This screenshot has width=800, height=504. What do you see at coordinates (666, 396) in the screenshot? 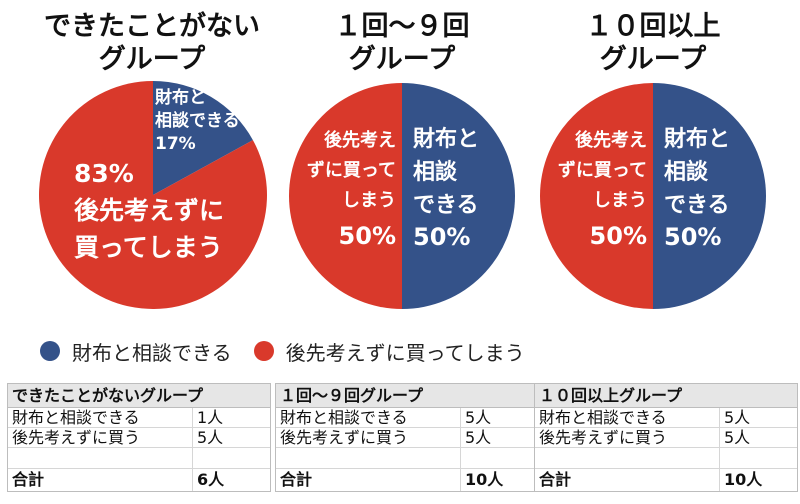
I see `table-header: １０回以上グループ` at bounding box center [666, 396].